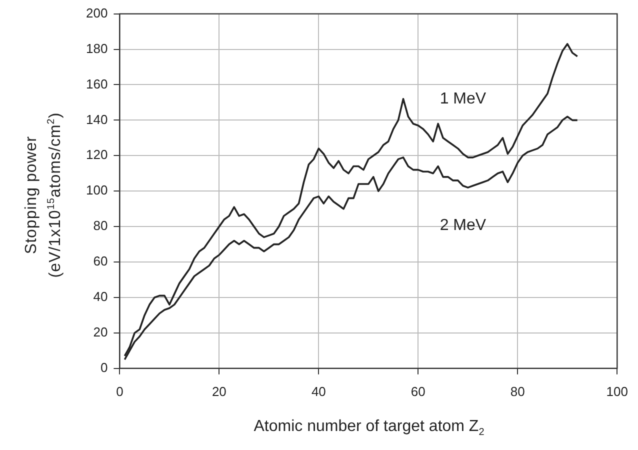 This screenshot has width=638, height=450. What do you see at coordinates (97, 12) in the screenshot?
I see `y-tick-label: 200` at bounding box center [97, 12].